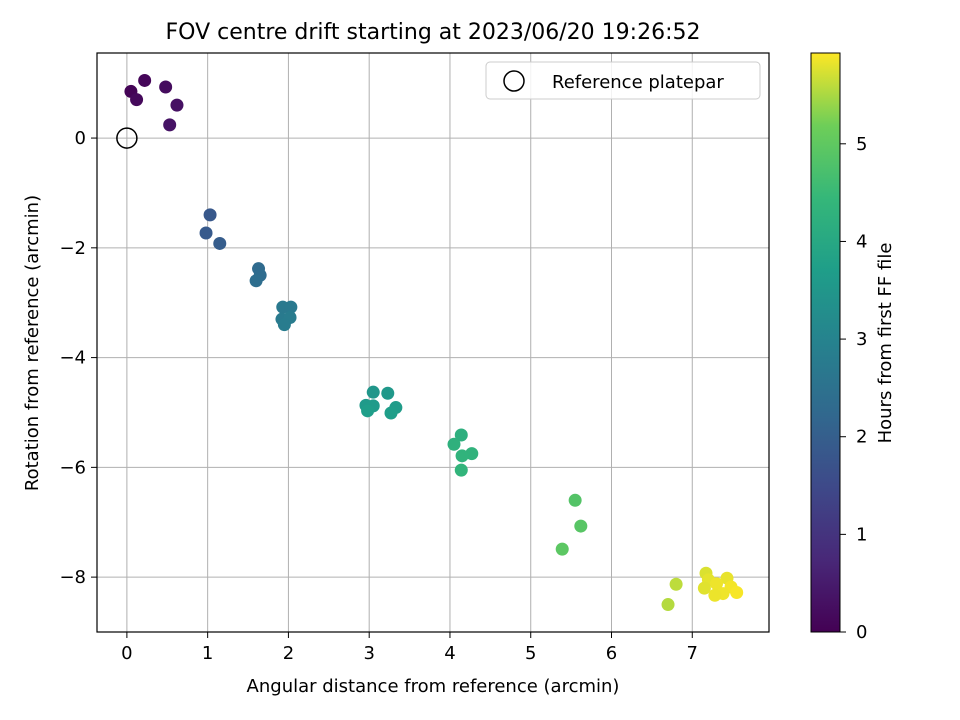 The image size is (960, 720). What do you see at coordinates (449, 653) in the screenshot?
I see `x-tick-label: 4` at bounding box center [449, 653].